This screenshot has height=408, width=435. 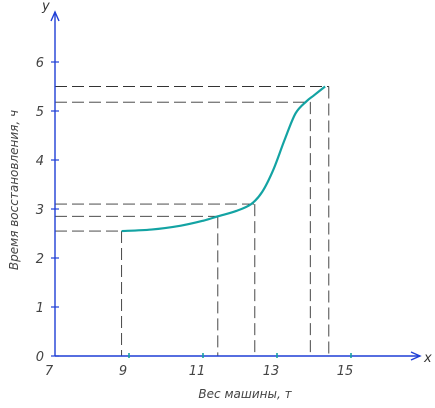 I want to click on y-tick-label: 1, so click(x=40, y=308).